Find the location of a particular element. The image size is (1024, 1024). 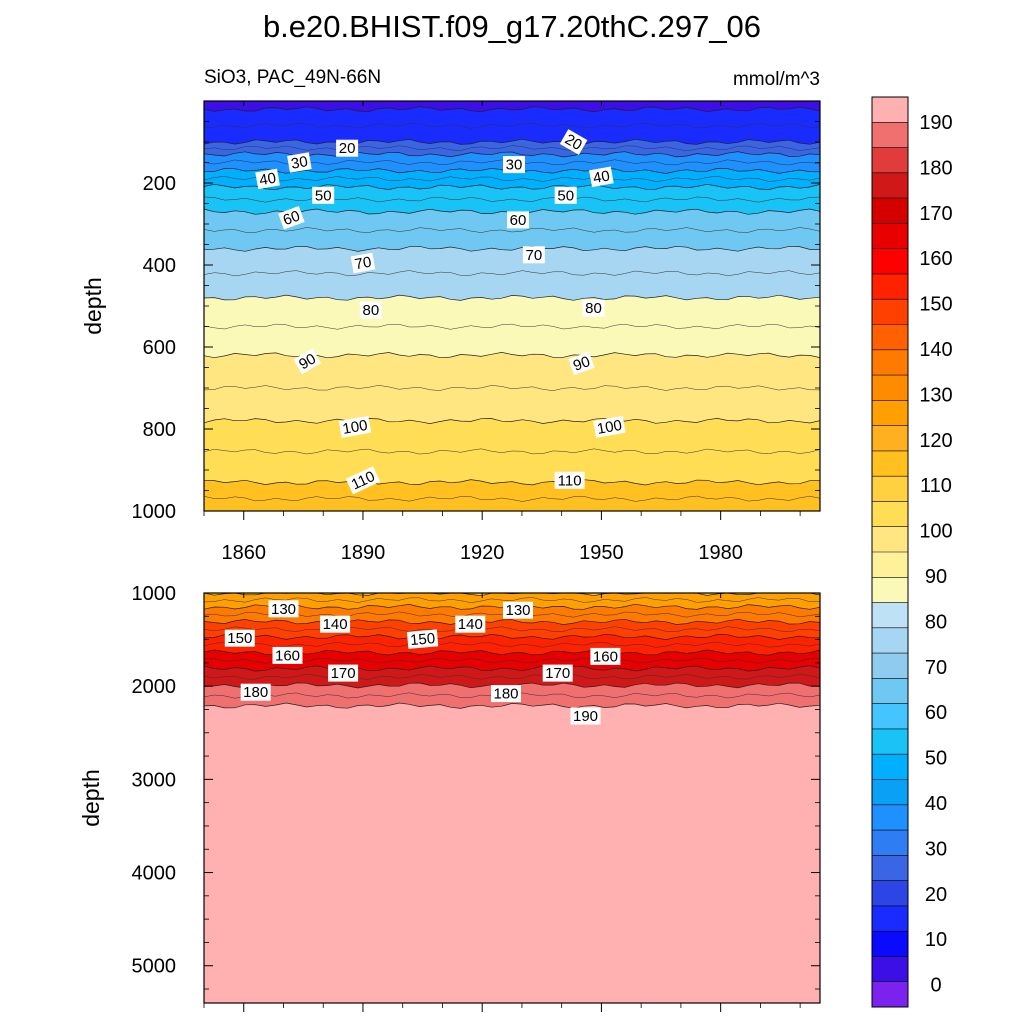

x-tick-label: 1860 is located at coordinates (243, 553).